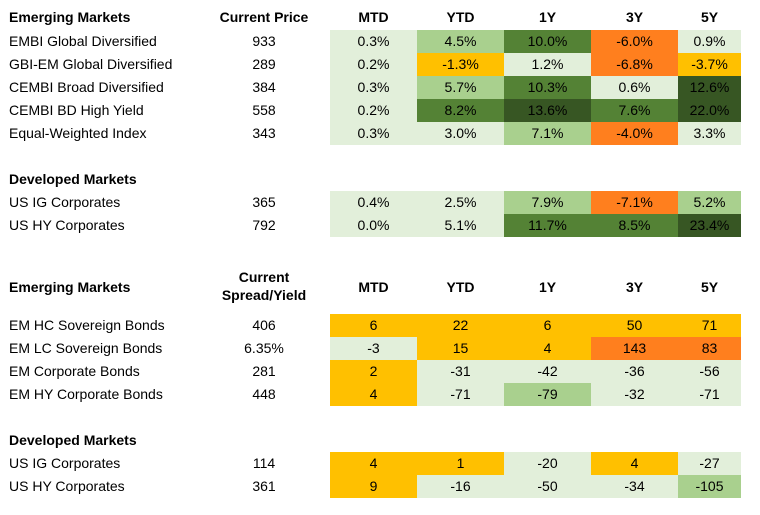 This screenshot has width=760, height=515. Describe the element at coordinates (264, 110) in the screenshot. I see `current-value: 558` at that location.